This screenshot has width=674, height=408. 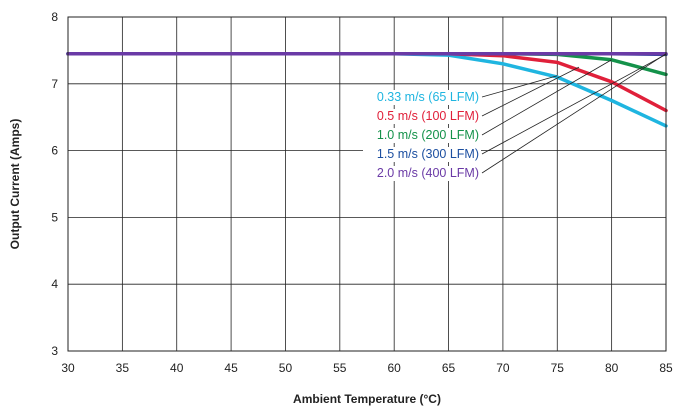 I want to click on x-tick-label: 45, so click(x=231, y=368).